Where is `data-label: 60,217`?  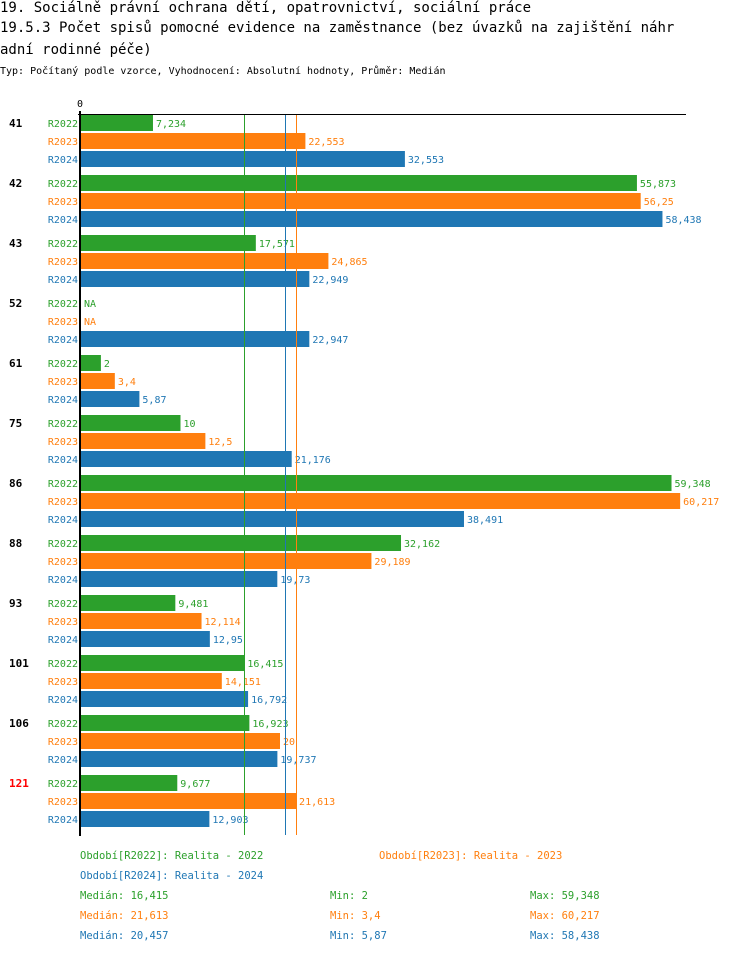
data-label: 60,217 is located at coordinates (701, 502).